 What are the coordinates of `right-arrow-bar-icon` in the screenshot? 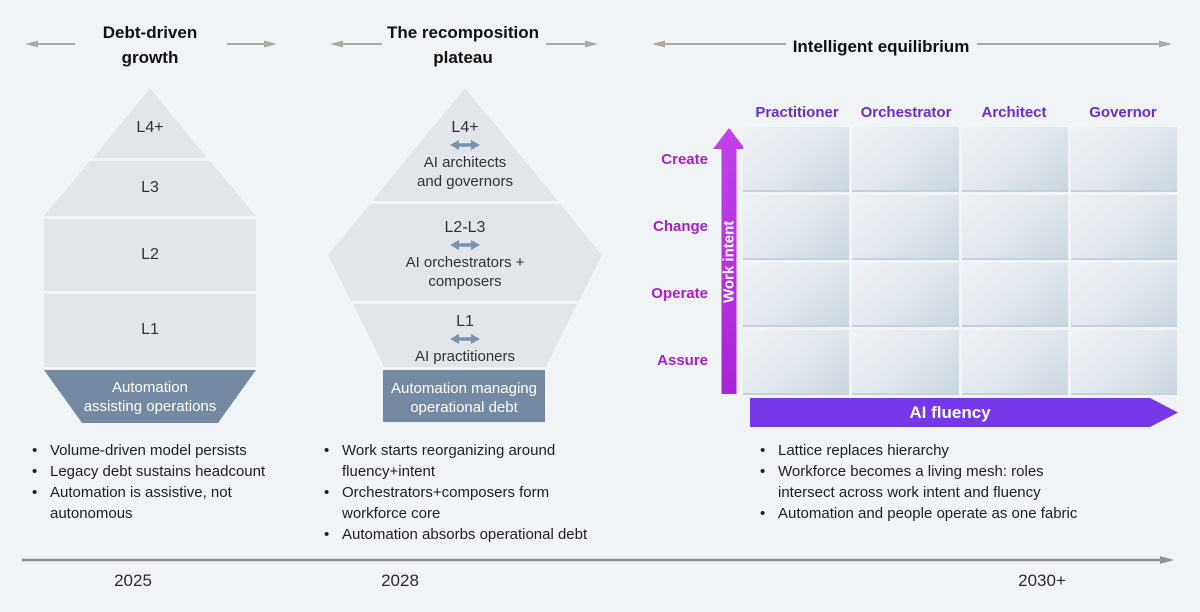 It's located at (964, 412).